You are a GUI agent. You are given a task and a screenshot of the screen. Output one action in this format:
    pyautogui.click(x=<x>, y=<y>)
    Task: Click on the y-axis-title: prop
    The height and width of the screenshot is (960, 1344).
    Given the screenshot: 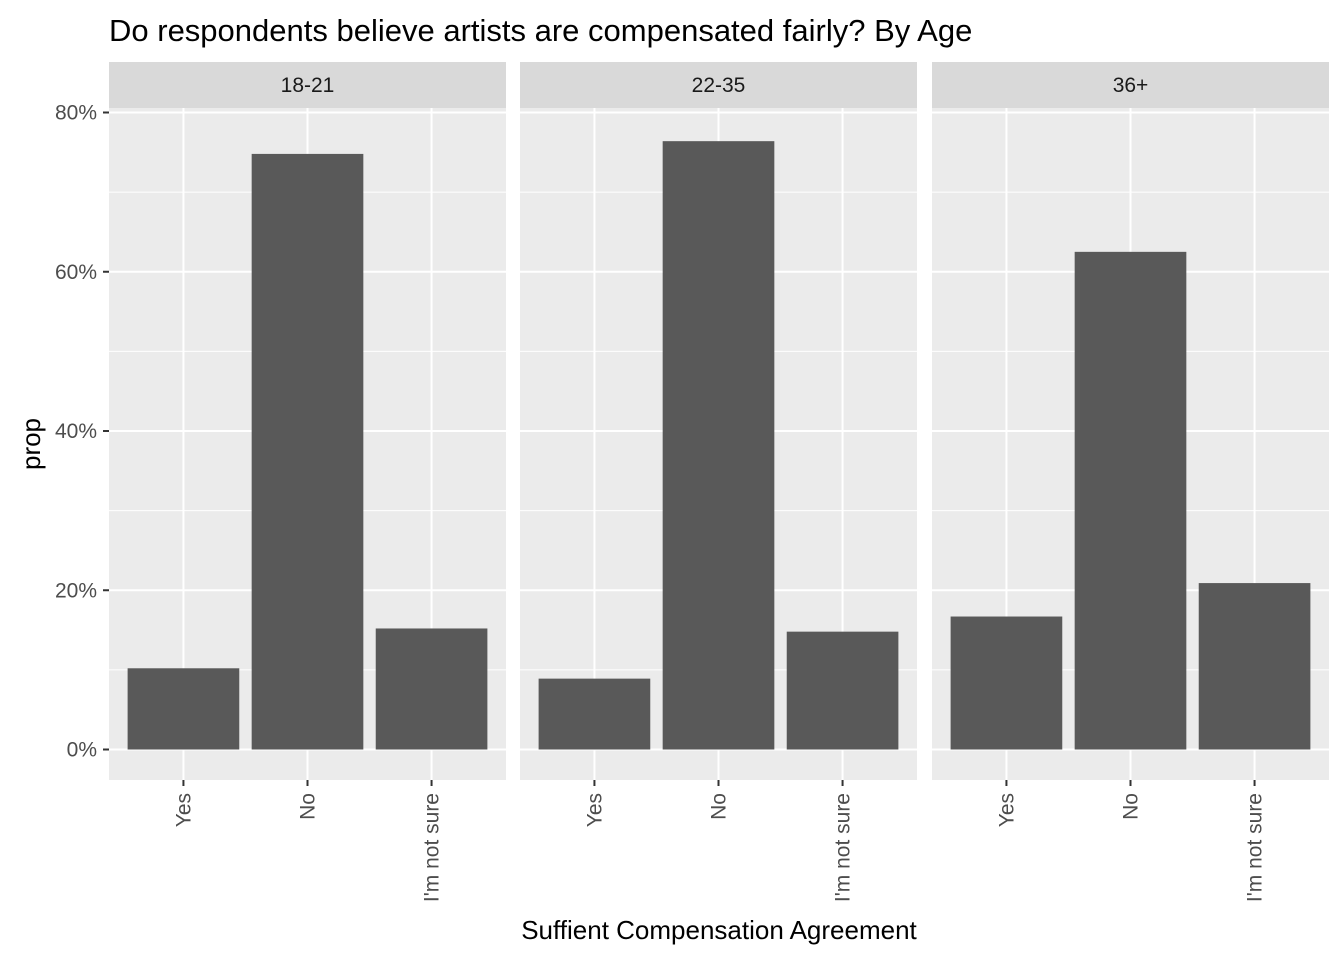 What is the action you would take?
    pyautogui.click(x=31, y=444)
    